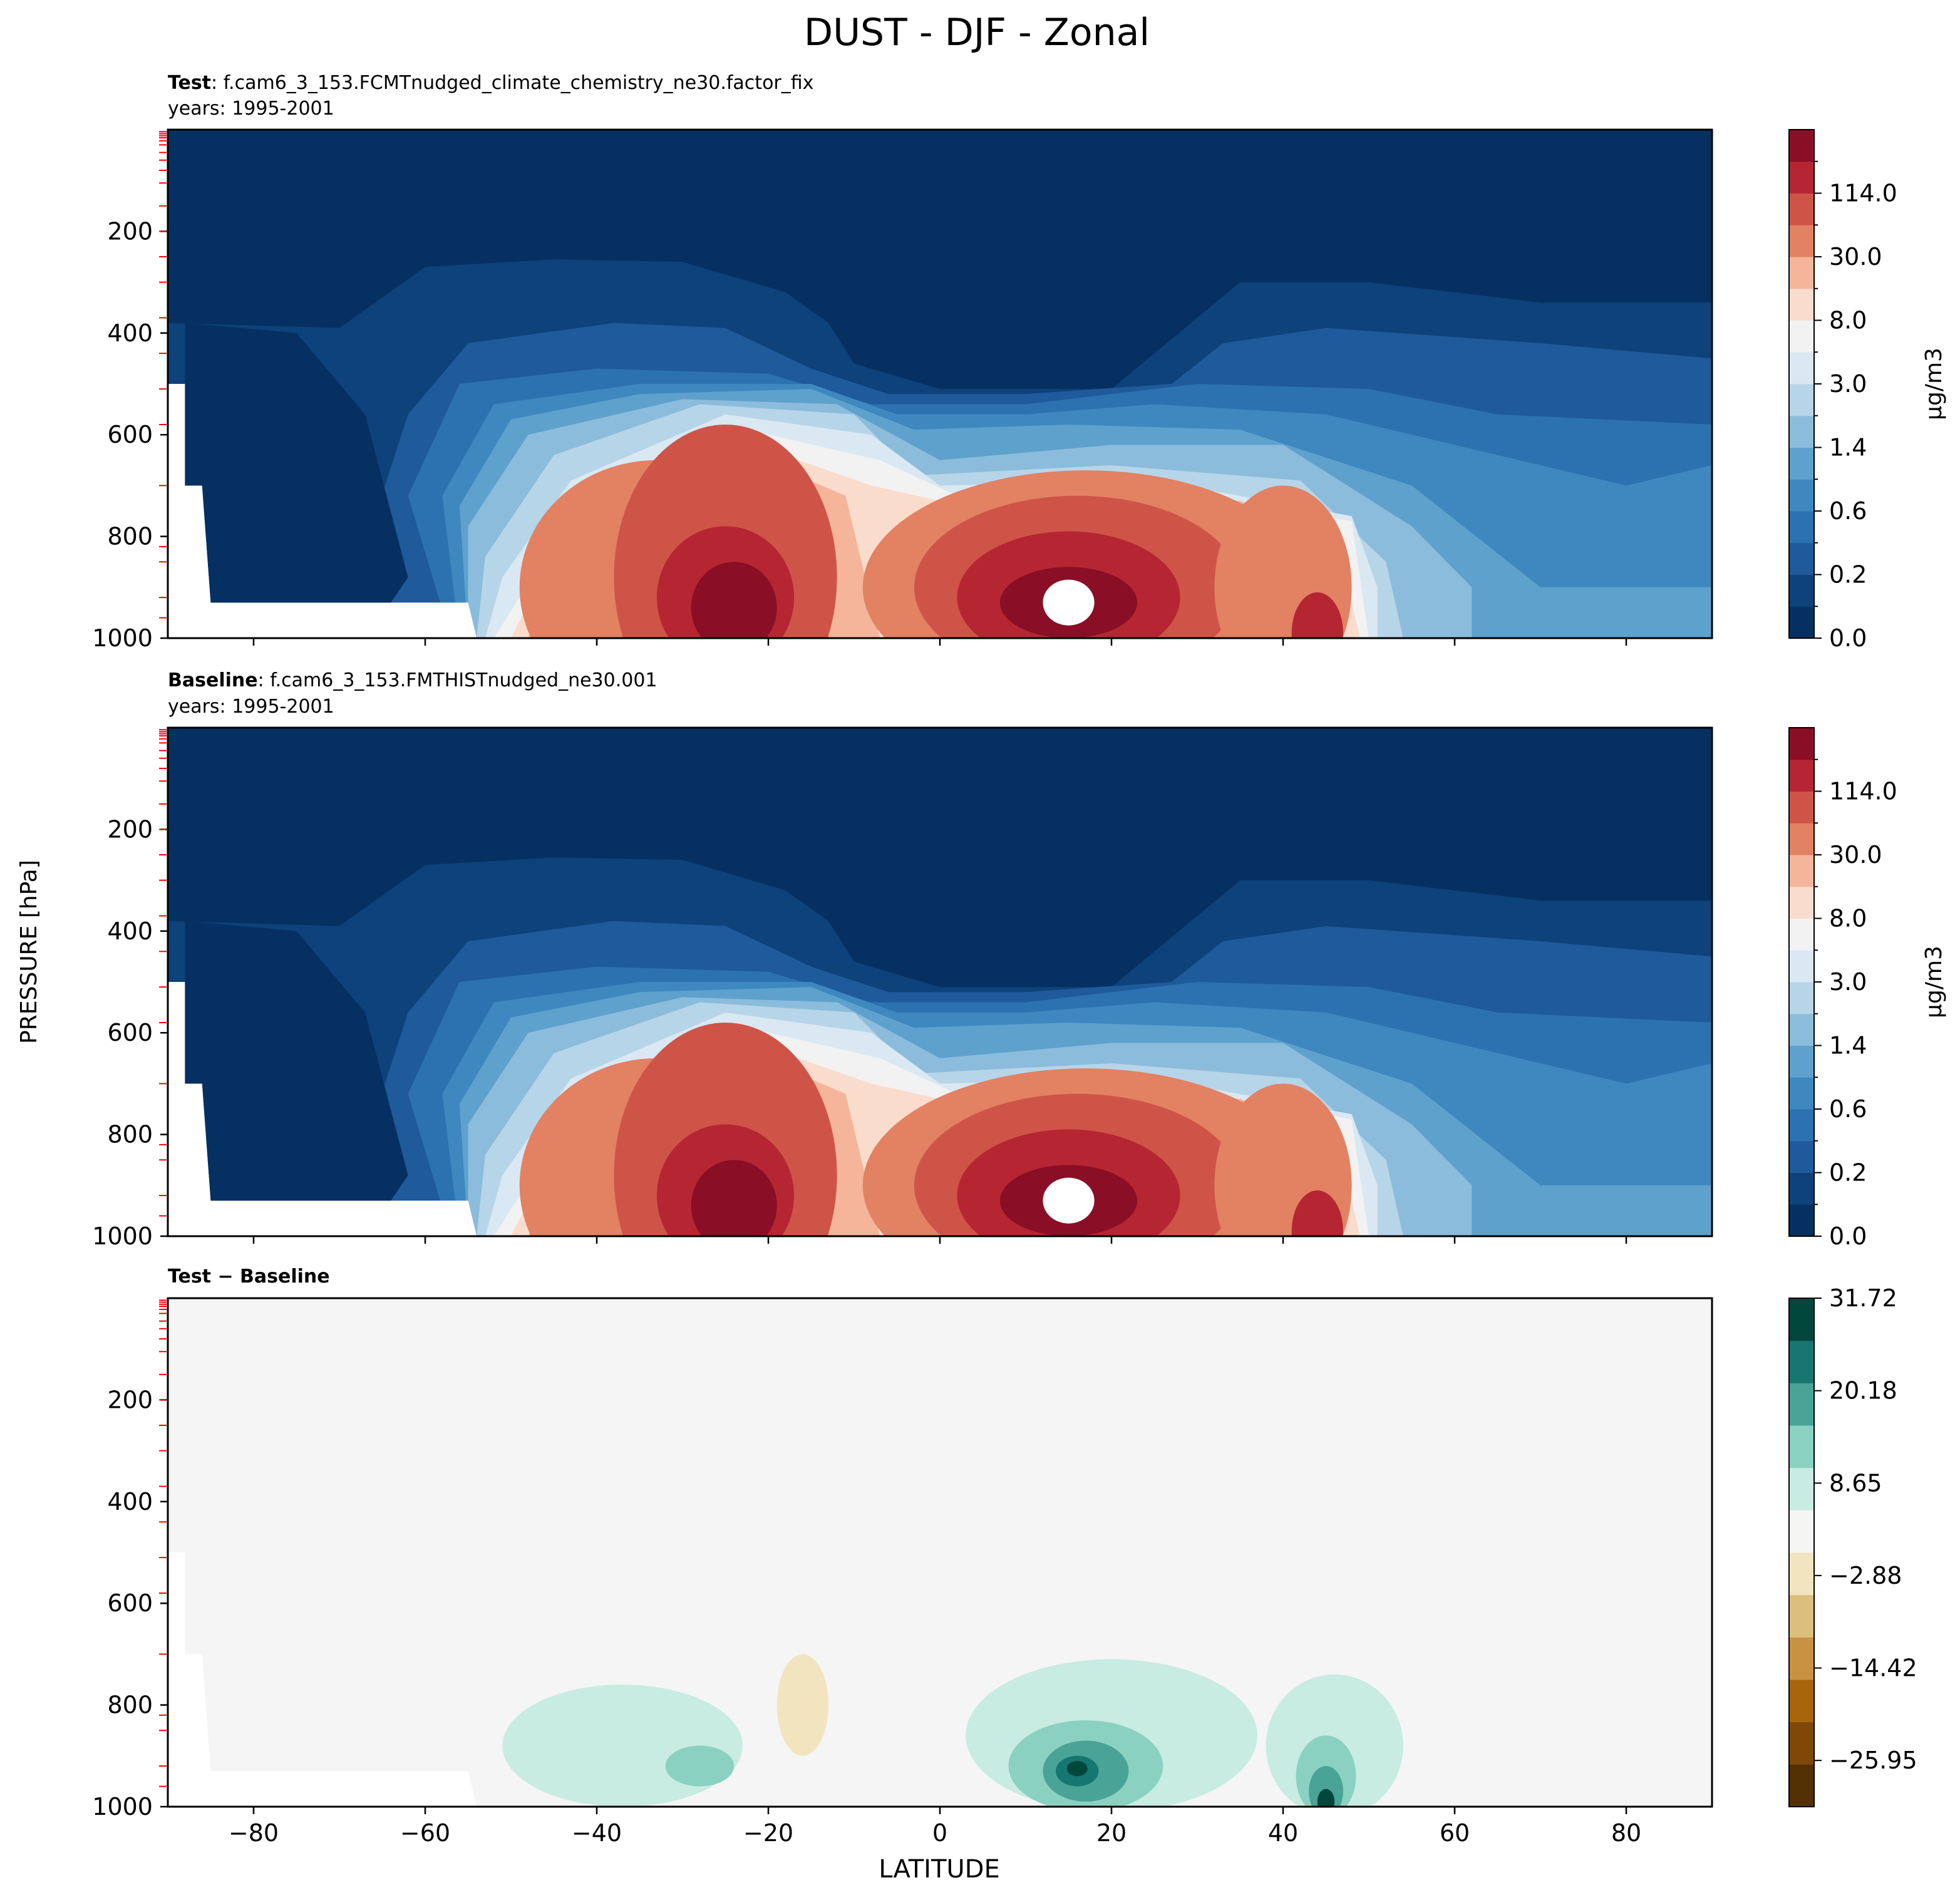 This screenshot has width=1960, height=1900. Describe the element at coordinates (939, 1833) in the screenshot. I see `x-tick-label: 0` at that location.